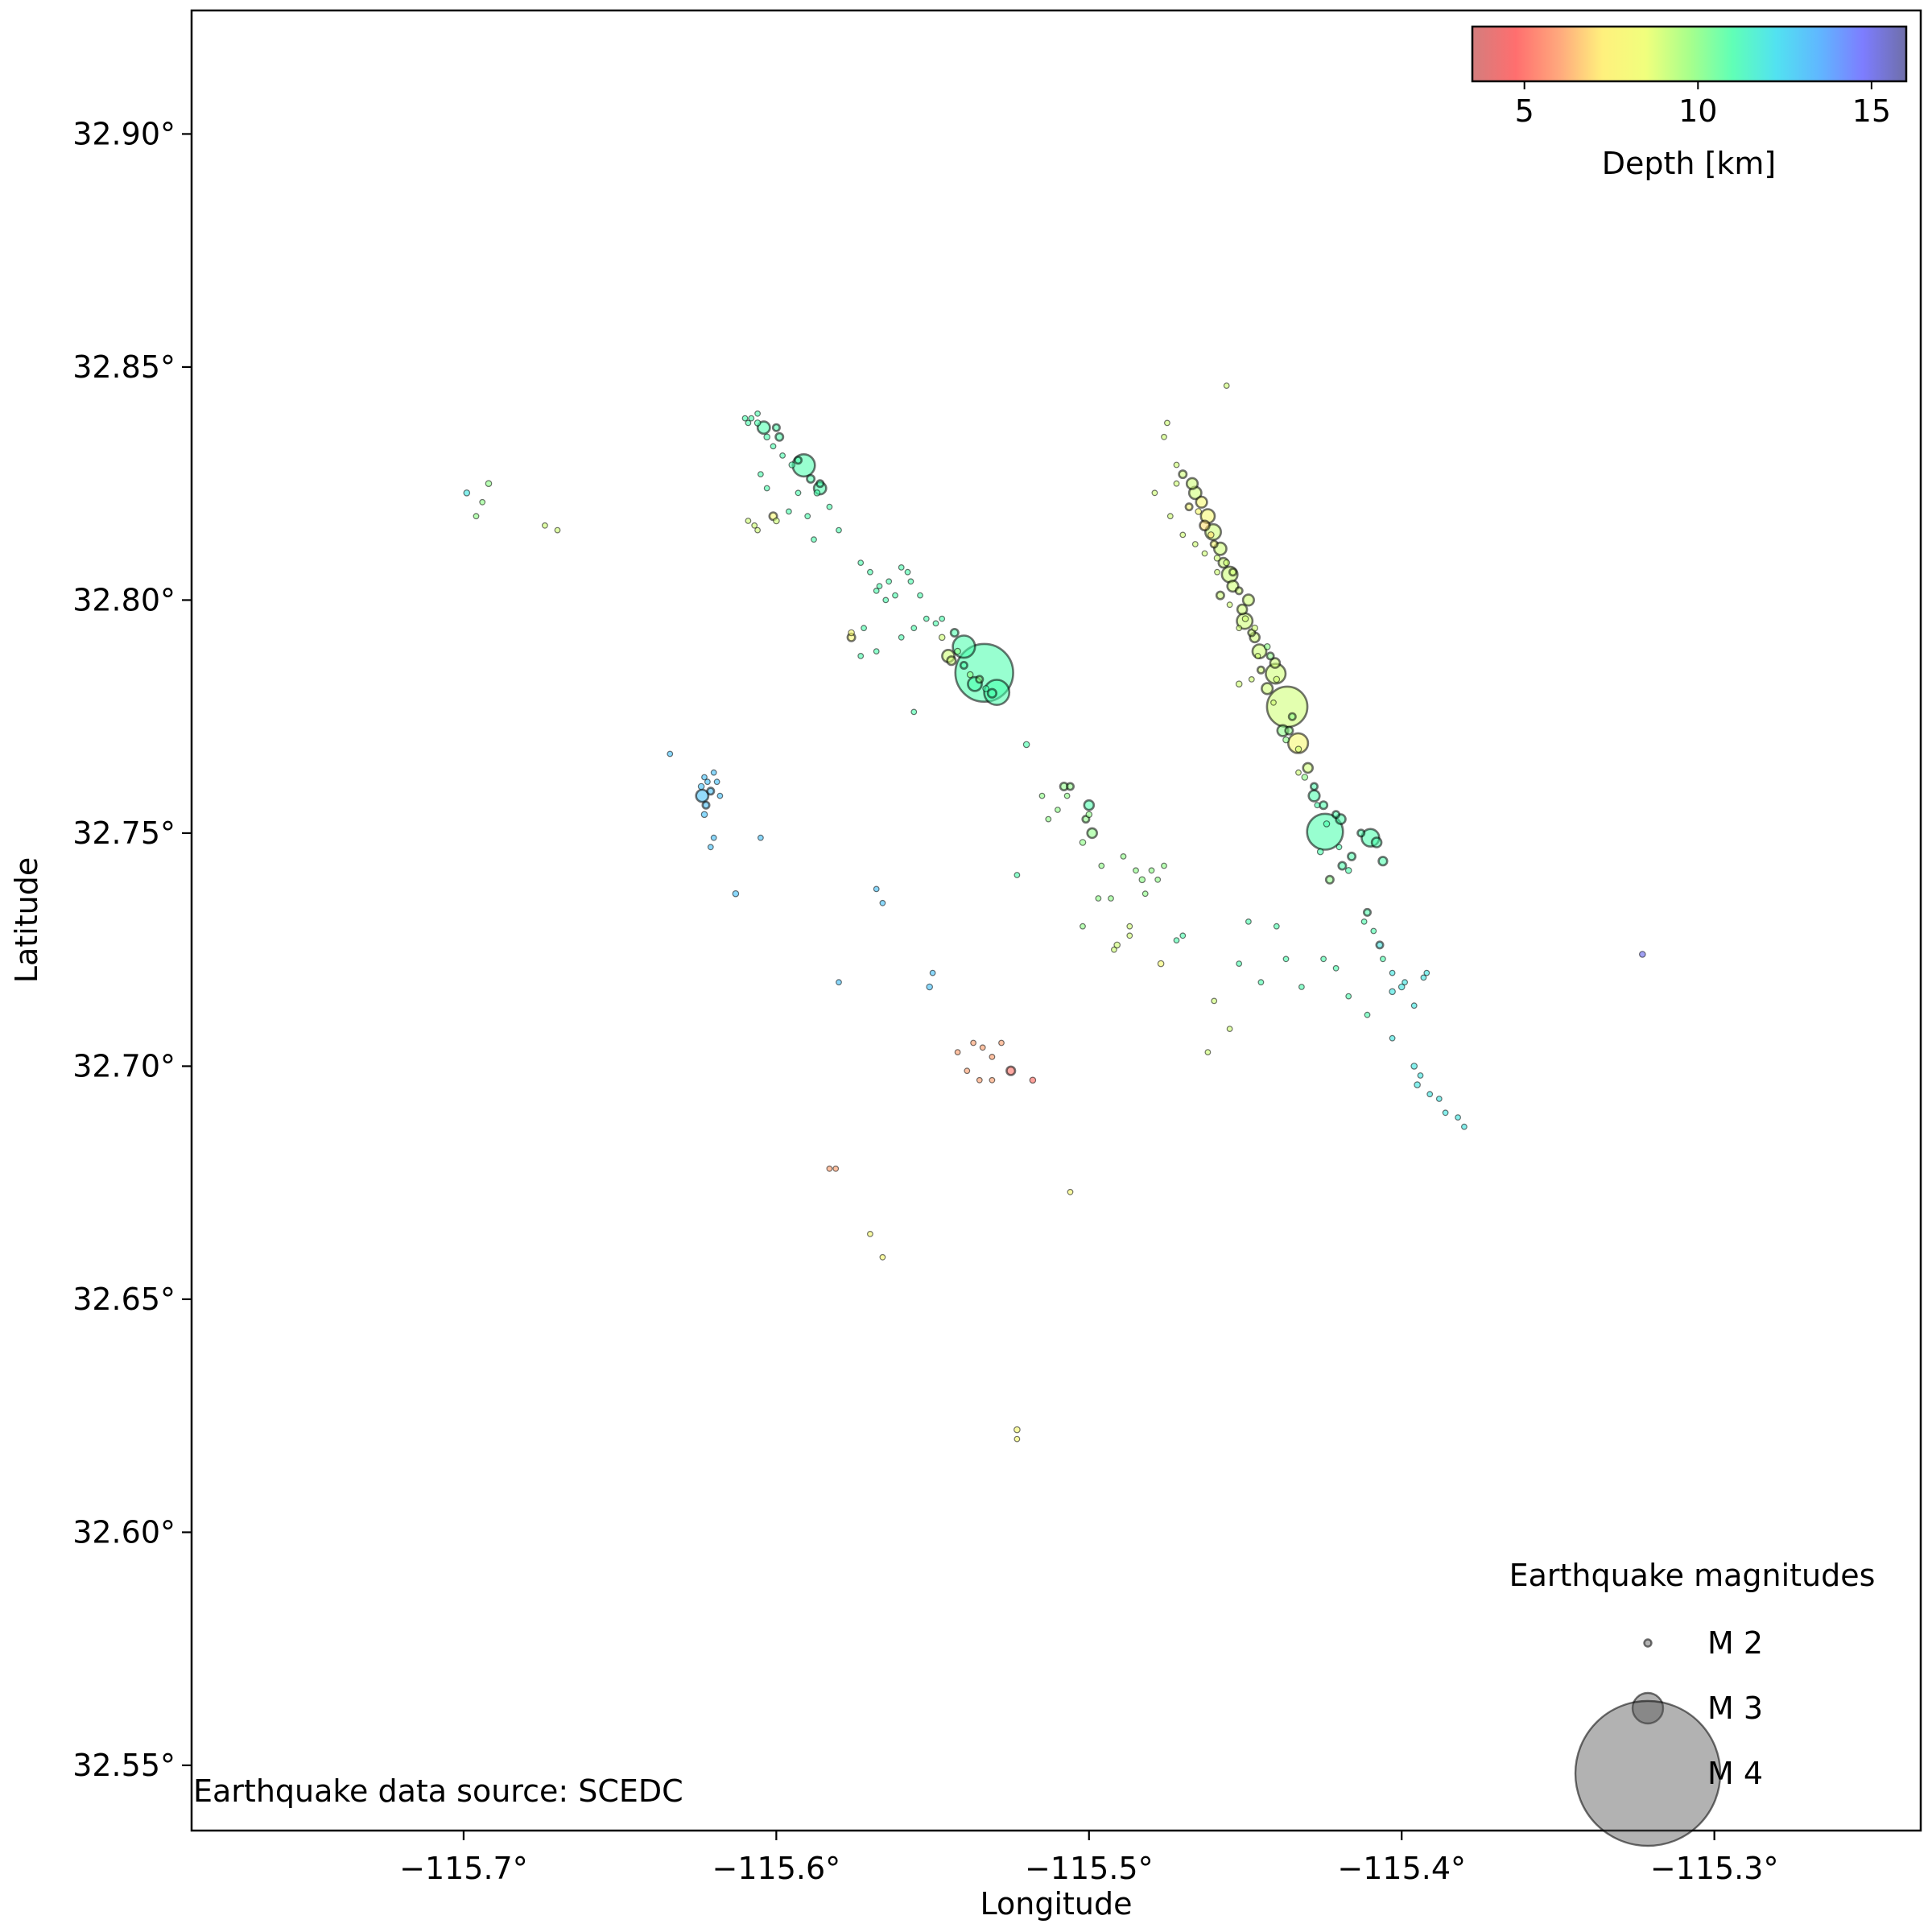  What do you see at coordinates (123, 1066) in the screenshot?
I see `y-tick-label: 32.70°` at bounding box center [123, 1066].